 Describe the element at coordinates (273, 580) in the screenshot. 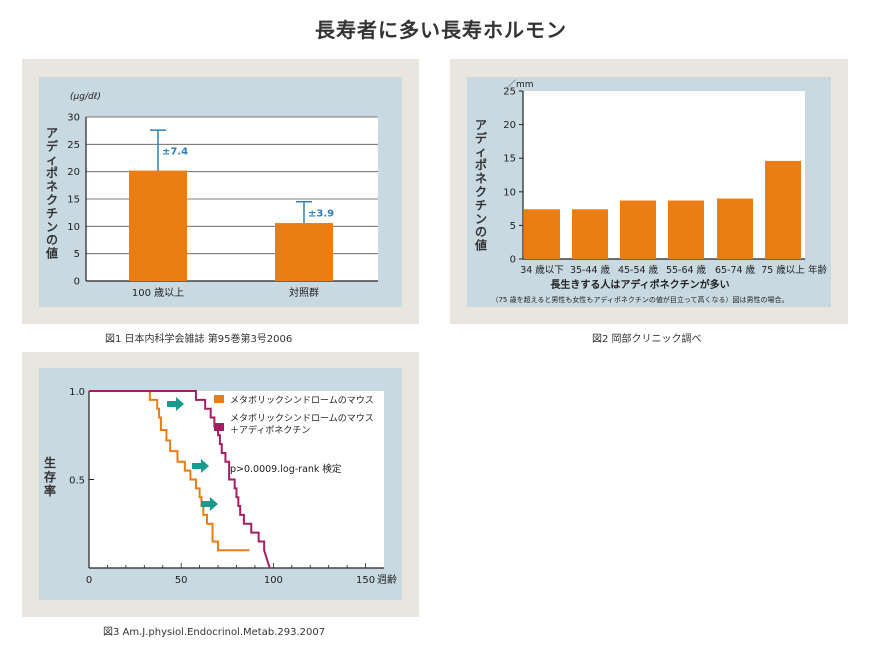

I see `x-tick-label: 100` at that location.